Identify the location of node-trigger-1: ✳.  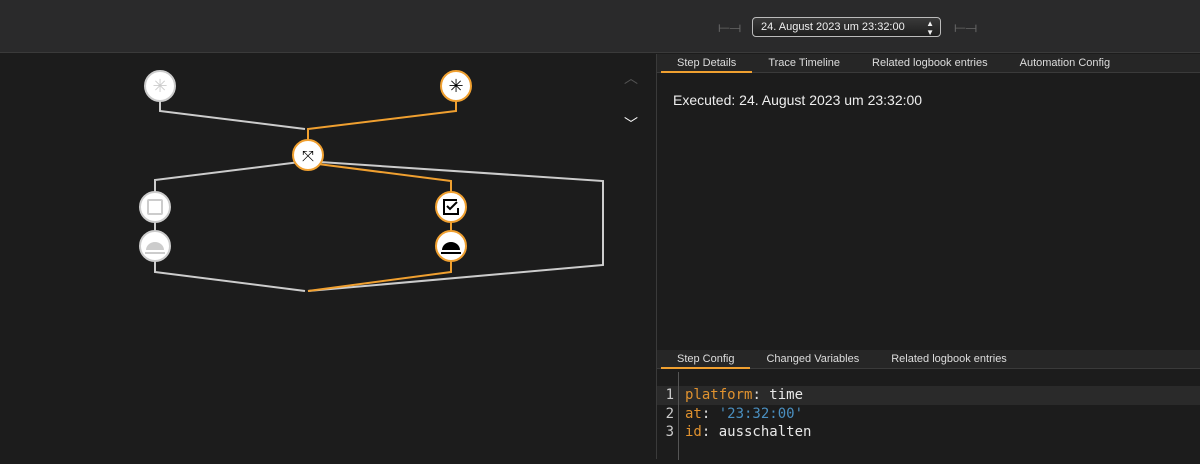
(160, 86).